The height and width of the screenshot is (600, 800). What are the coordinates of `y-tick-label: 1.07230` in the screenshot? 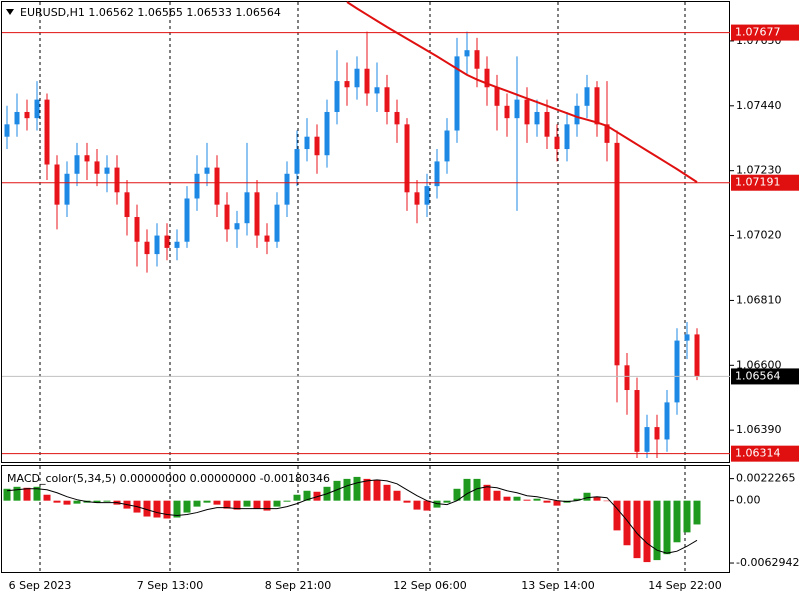 It's located at (759, 170).